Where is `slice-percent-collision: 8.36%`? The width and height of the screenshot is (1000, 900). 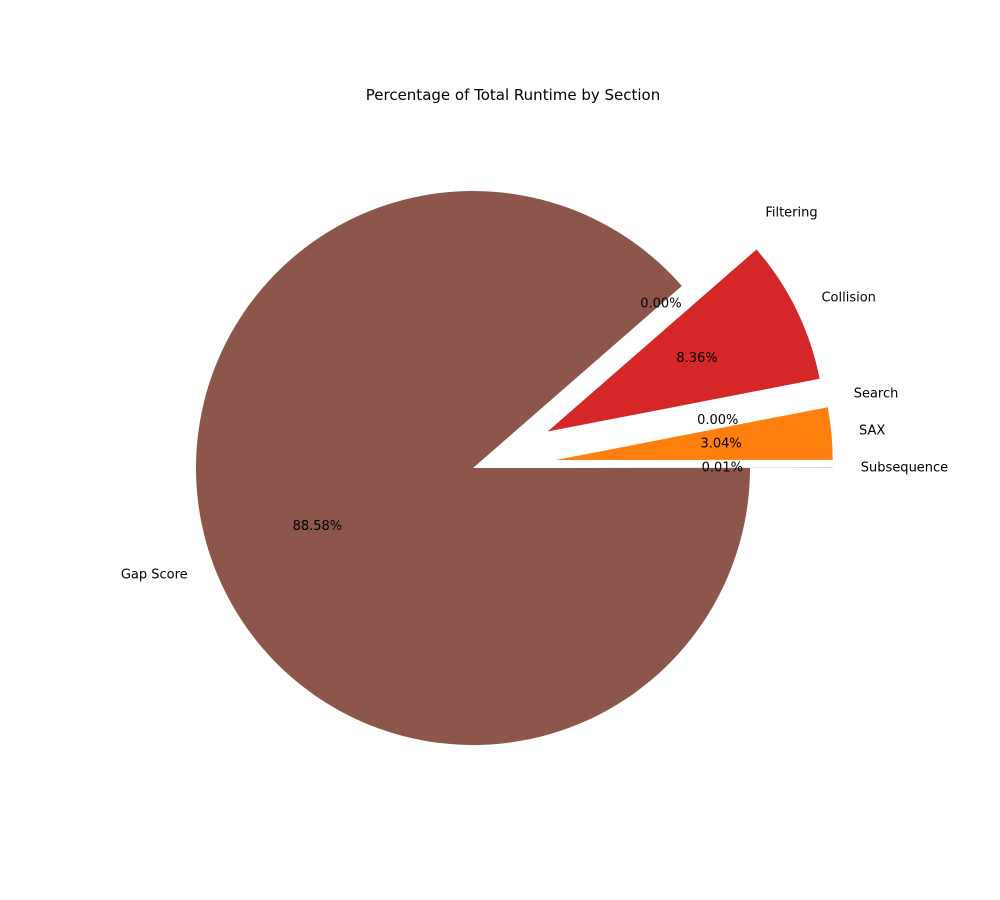 slice-percent-collision: 8.36% is located at coordinates (696, 358).